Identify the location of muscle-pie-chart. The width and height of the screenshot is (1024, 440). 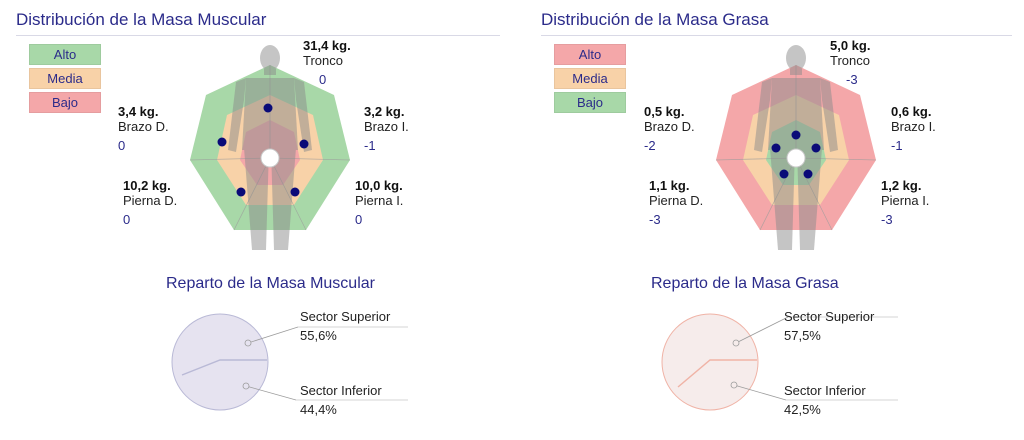
(289, 362).